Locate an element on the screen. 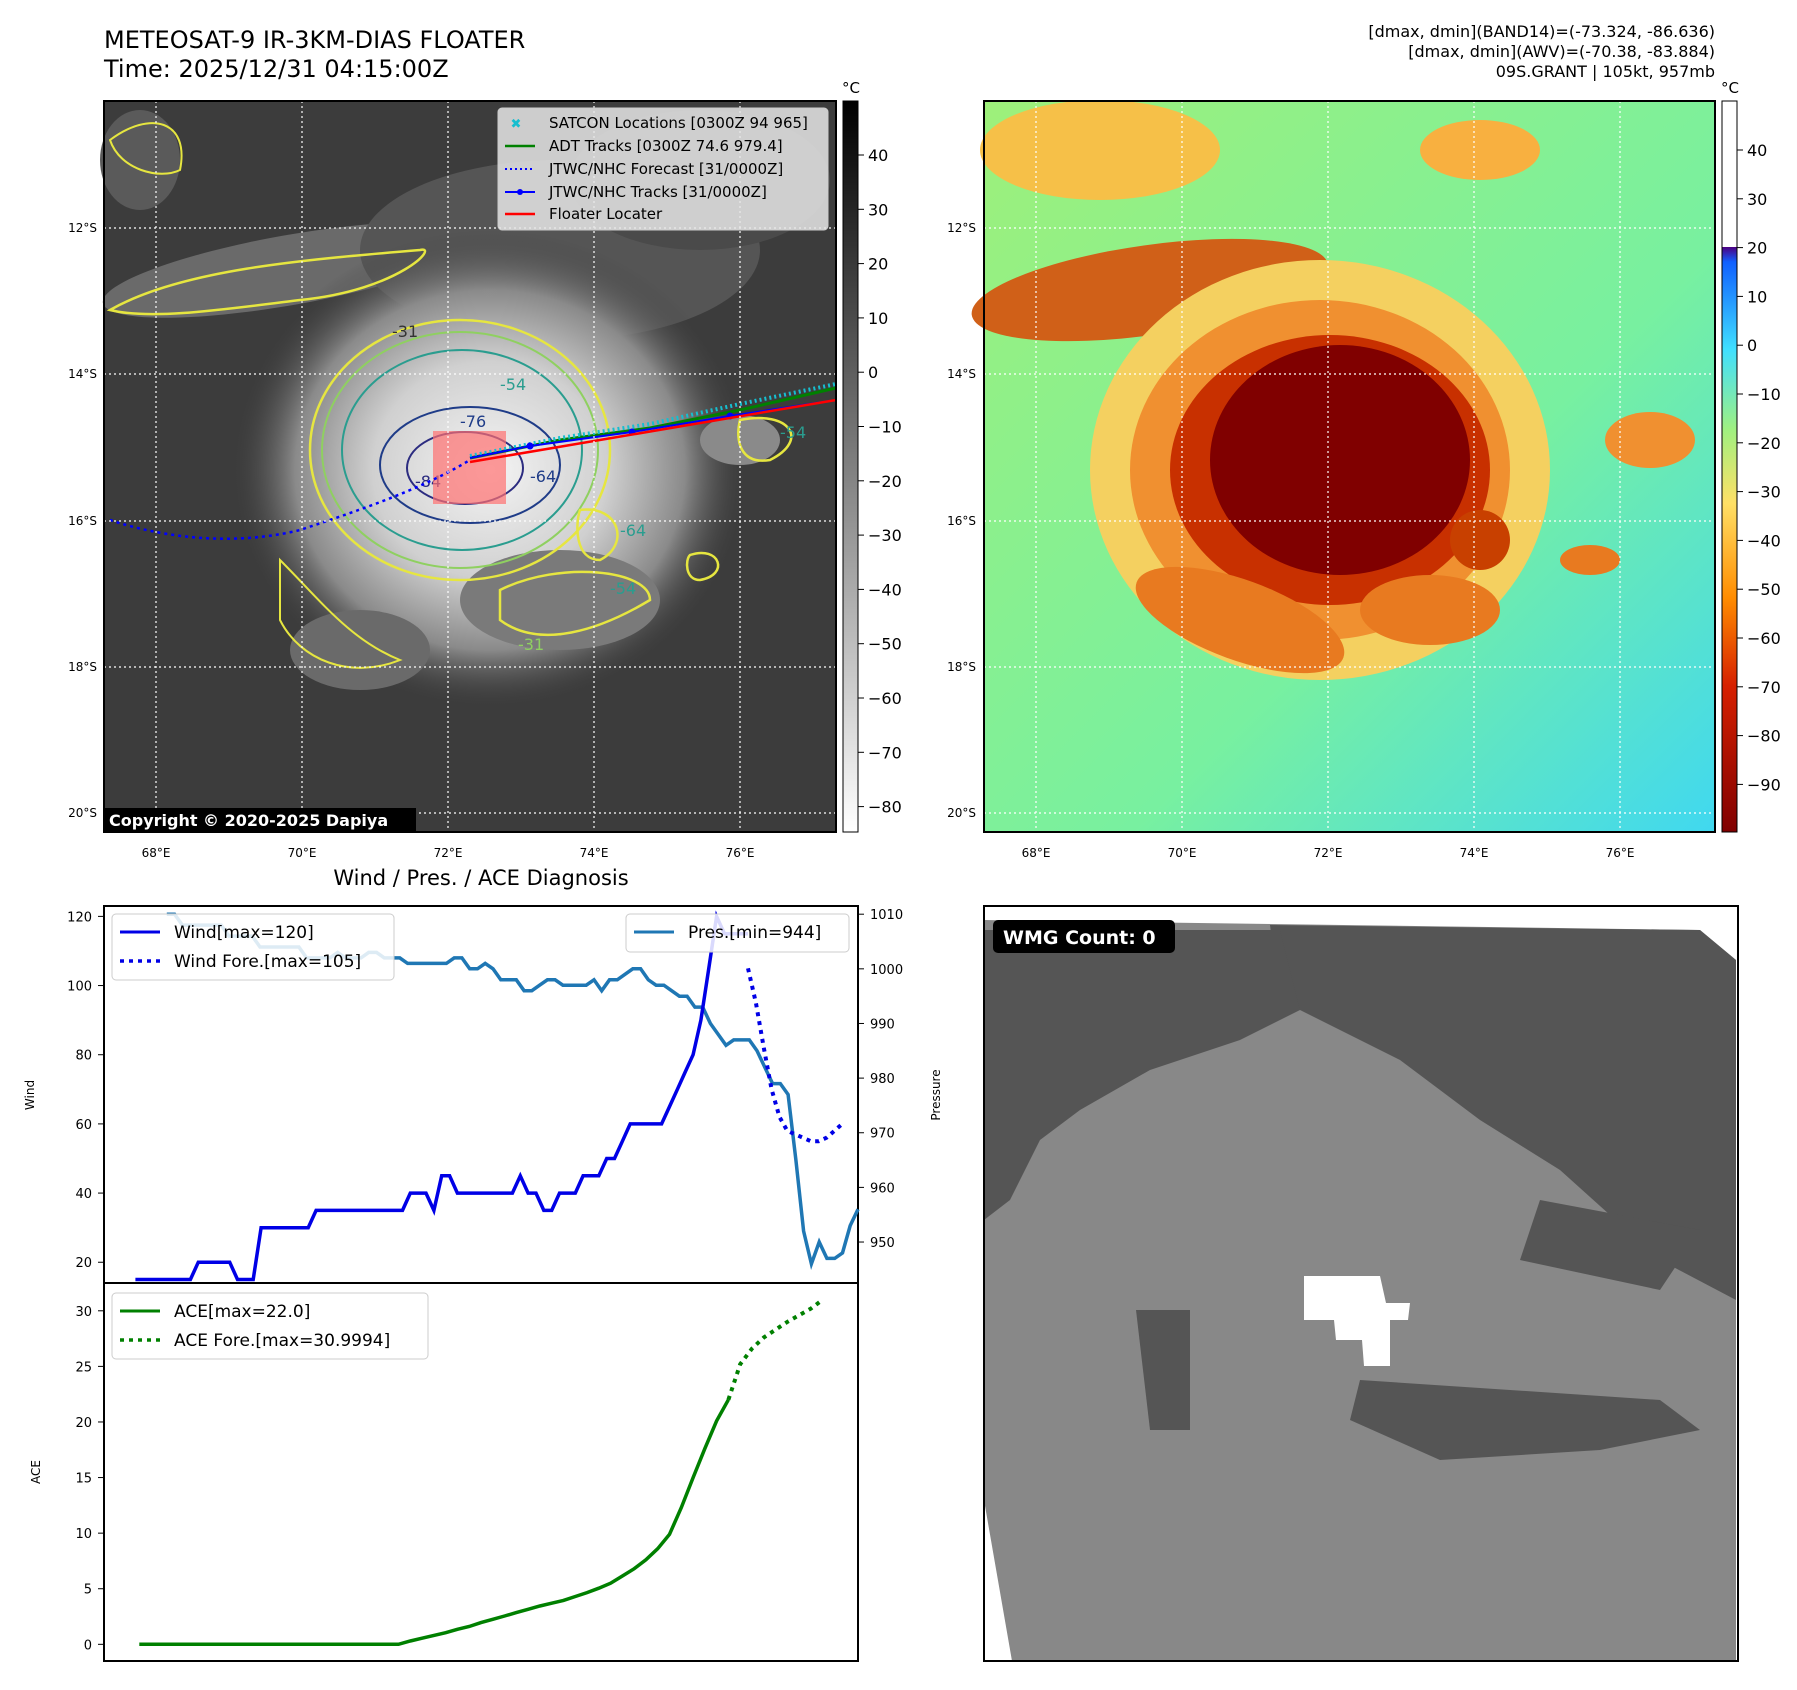 The width and height of the screenshot is (1797, 1690). legend-forecast: JTWC/NHC Forecast [31/0000Z] is located at coordinates (665, 169).